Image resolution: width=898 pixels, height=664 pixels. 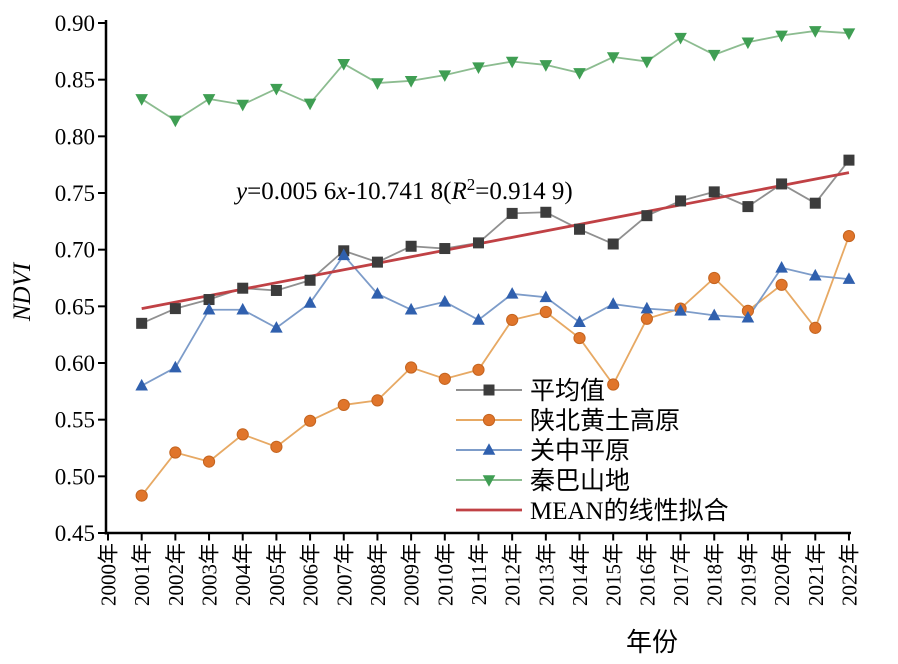 I want to click on y-tick-label: 0.75, so click(x=75, y=193).